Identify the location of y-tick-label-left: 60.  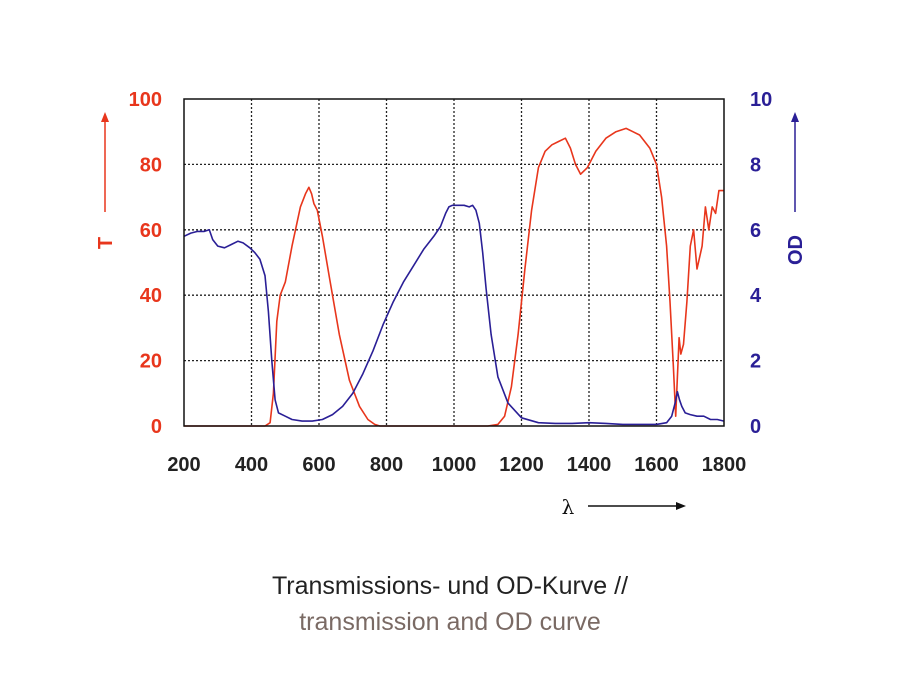
(151, 231).